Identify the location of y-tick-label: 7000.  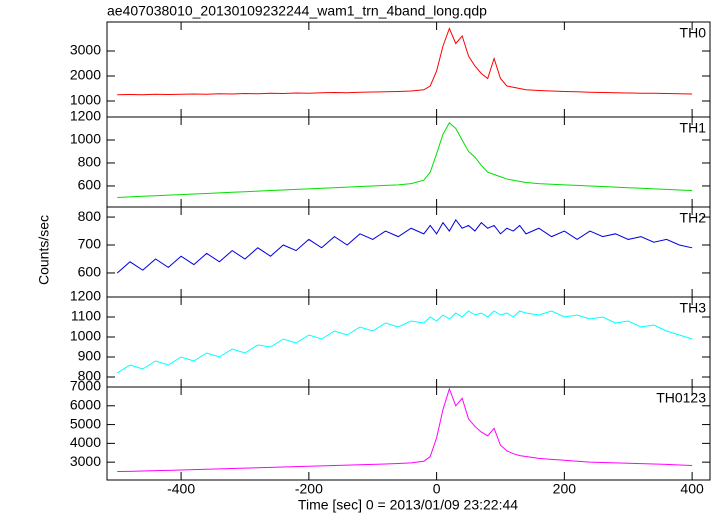
(85, 386).